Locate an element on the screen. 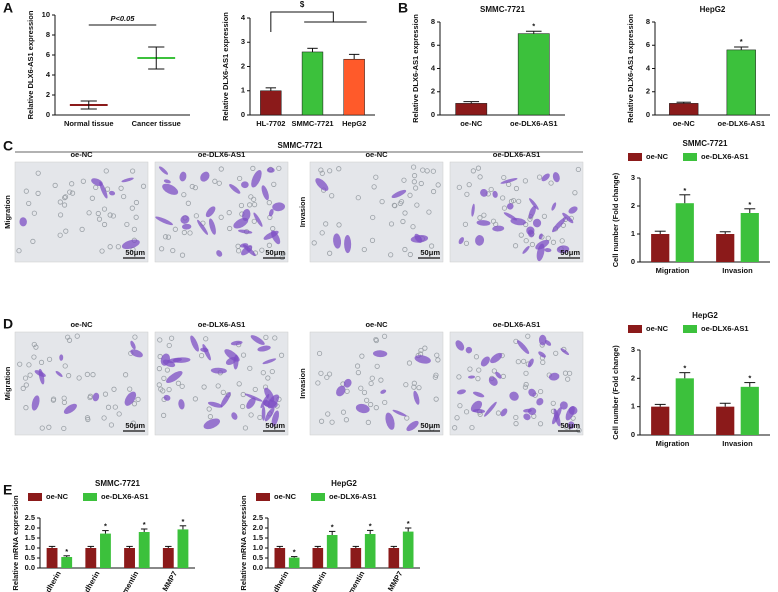  micrograph is located at coordinates (376, 383).